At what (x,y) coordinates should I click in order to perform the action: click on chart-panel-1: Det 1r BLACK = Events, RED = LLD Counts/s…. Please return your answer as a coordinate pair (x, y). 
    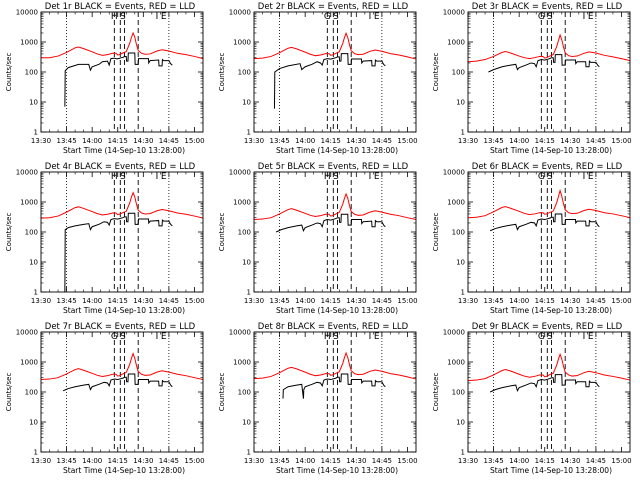
    Looking at the image, I should click on (105, 78).